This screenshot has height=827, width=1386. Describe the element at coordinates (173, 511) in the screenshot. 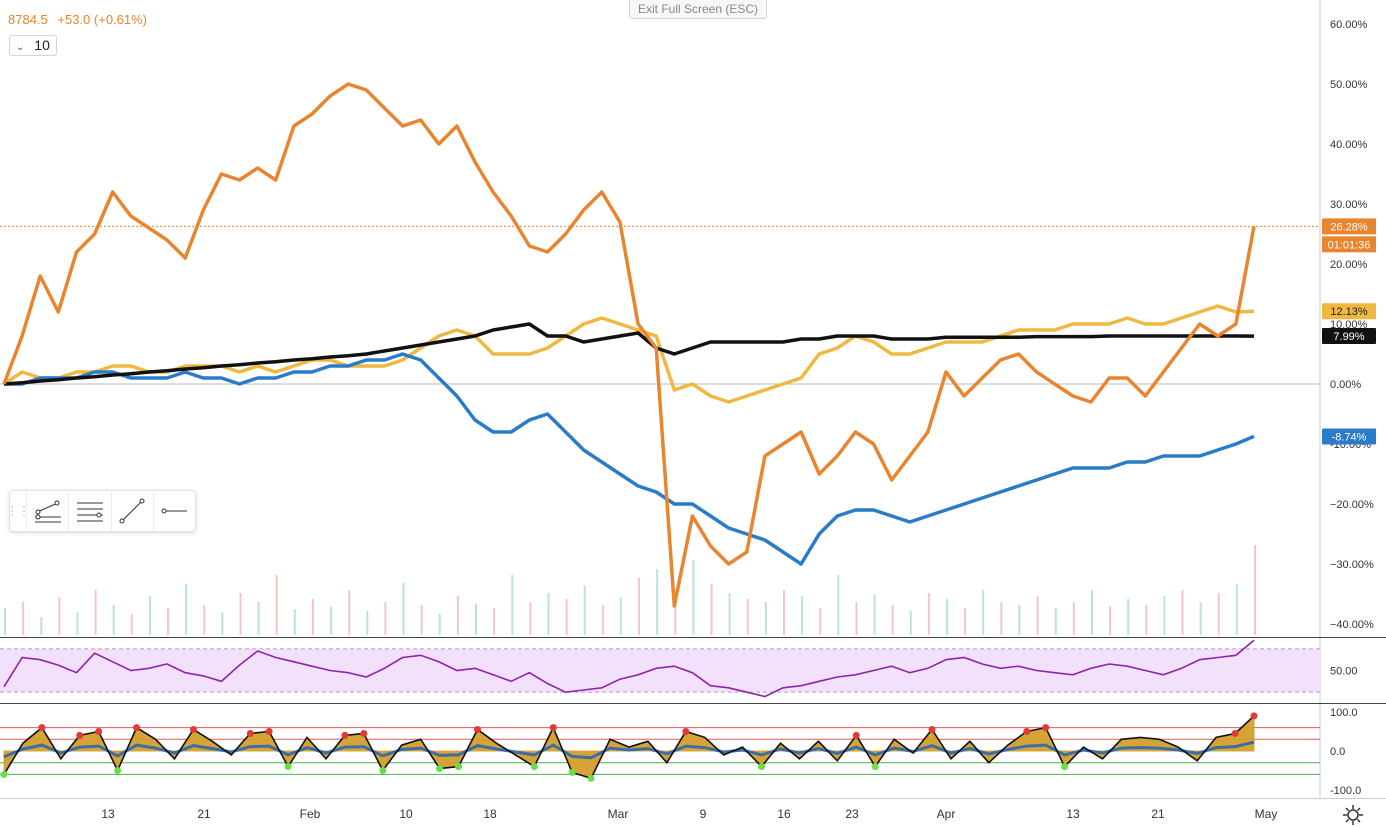

I see `horizontal-ray-button` at that location.